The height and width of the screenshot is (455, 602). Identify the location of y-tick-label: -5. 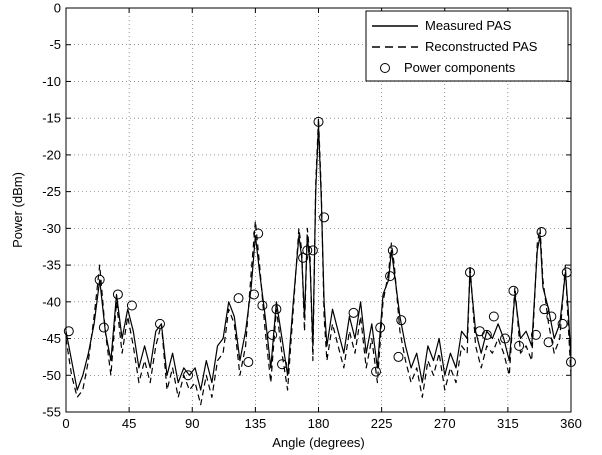
(55, 44).